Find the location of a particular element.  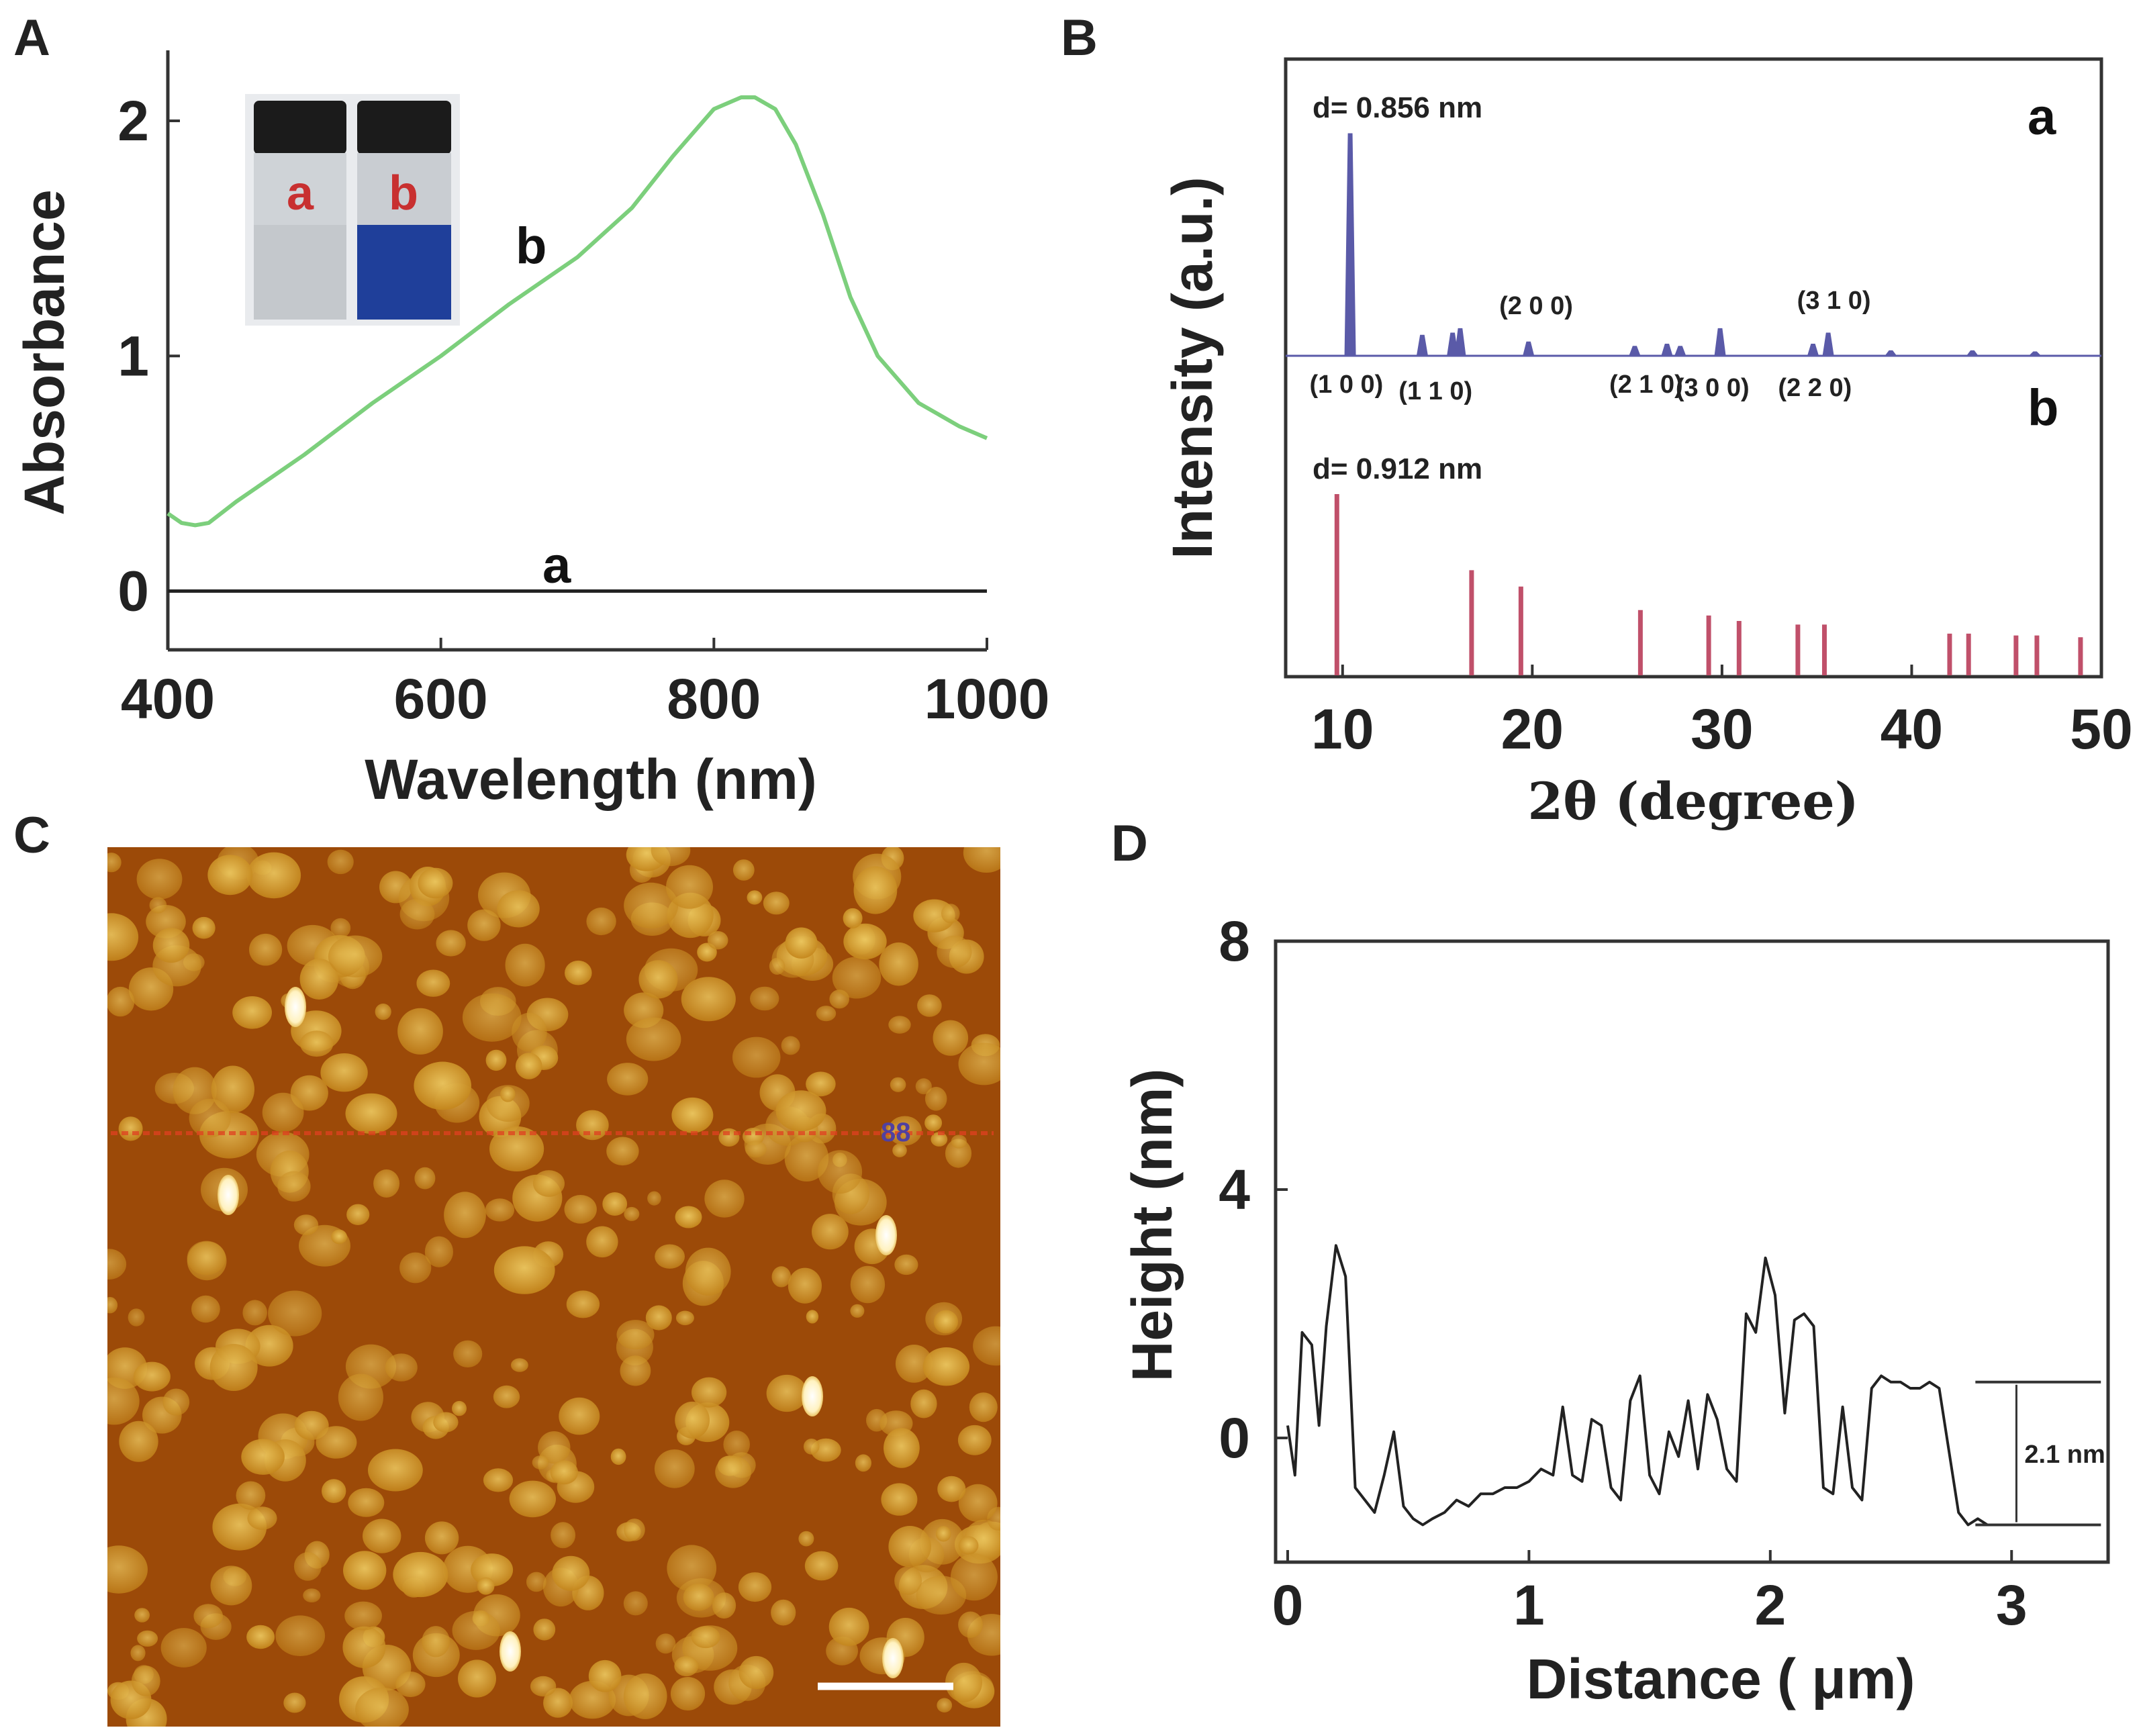

curve-label-a: a is located at coordinates (556, 565).